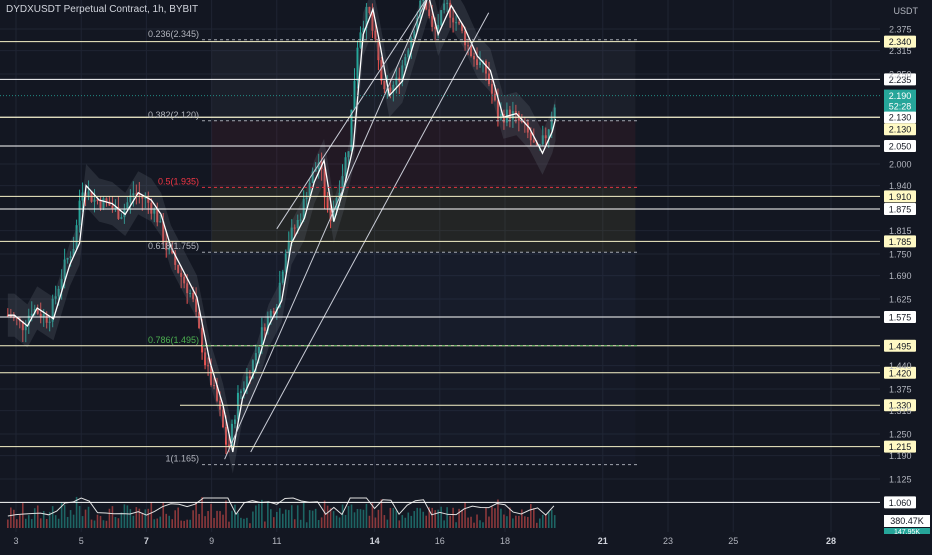 The width and height of the screenshot is (932, 555). Describe the element at coordinates (907, 532) in the screenshot. I see `volume-badge-2-label: 147.95K` at that location.